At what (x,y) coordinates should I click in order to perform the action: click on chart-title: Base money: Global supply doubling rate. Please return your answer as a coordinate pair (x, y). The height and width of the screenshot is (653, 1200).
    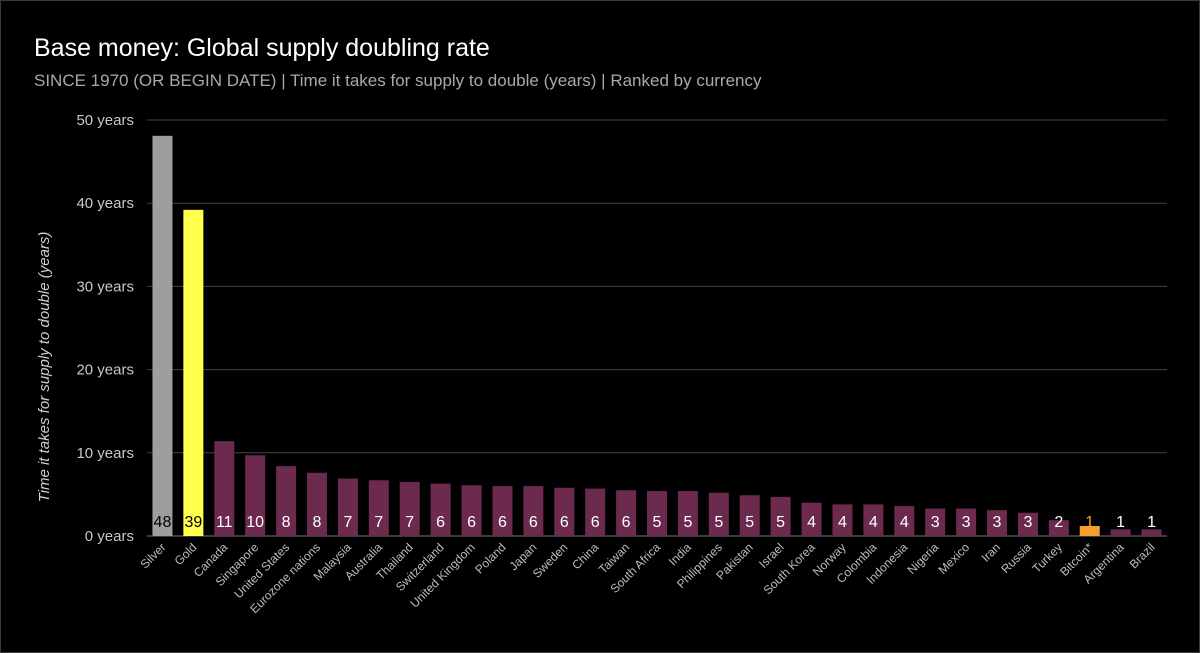
    Looking at the image, I should click on (262, 48).